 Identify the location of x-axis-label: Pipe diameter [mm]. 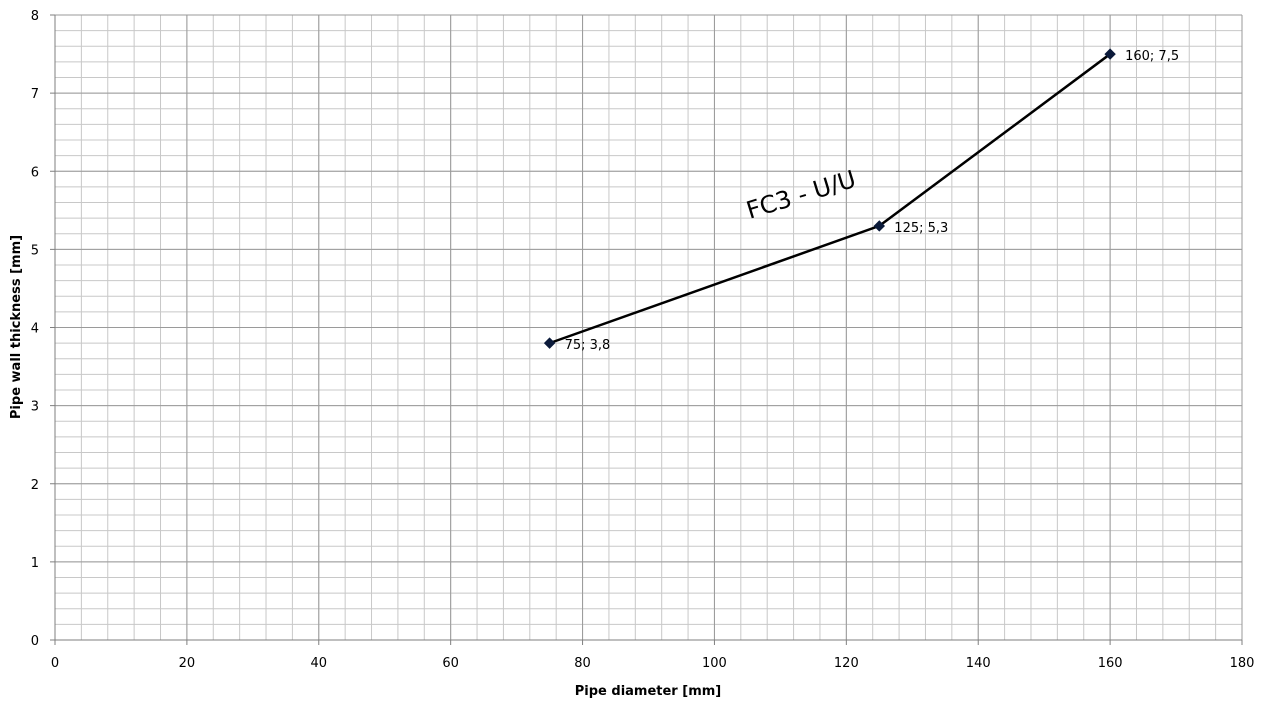
(648, 691).